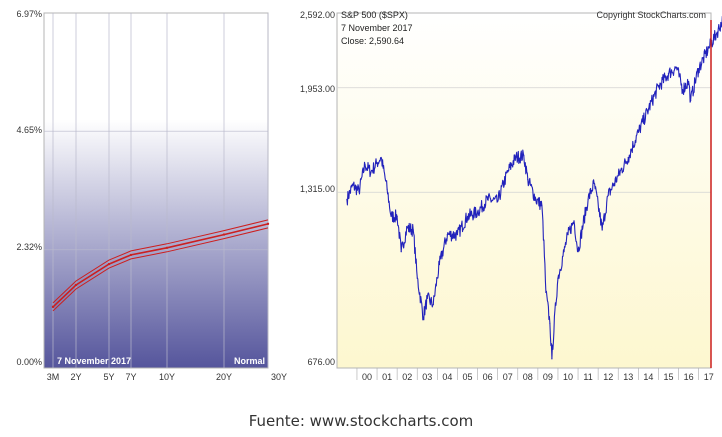 The width and height of the screenshot is (722, 437). I want to click on sp500-x-tick-label: 02, so click(407, 377).